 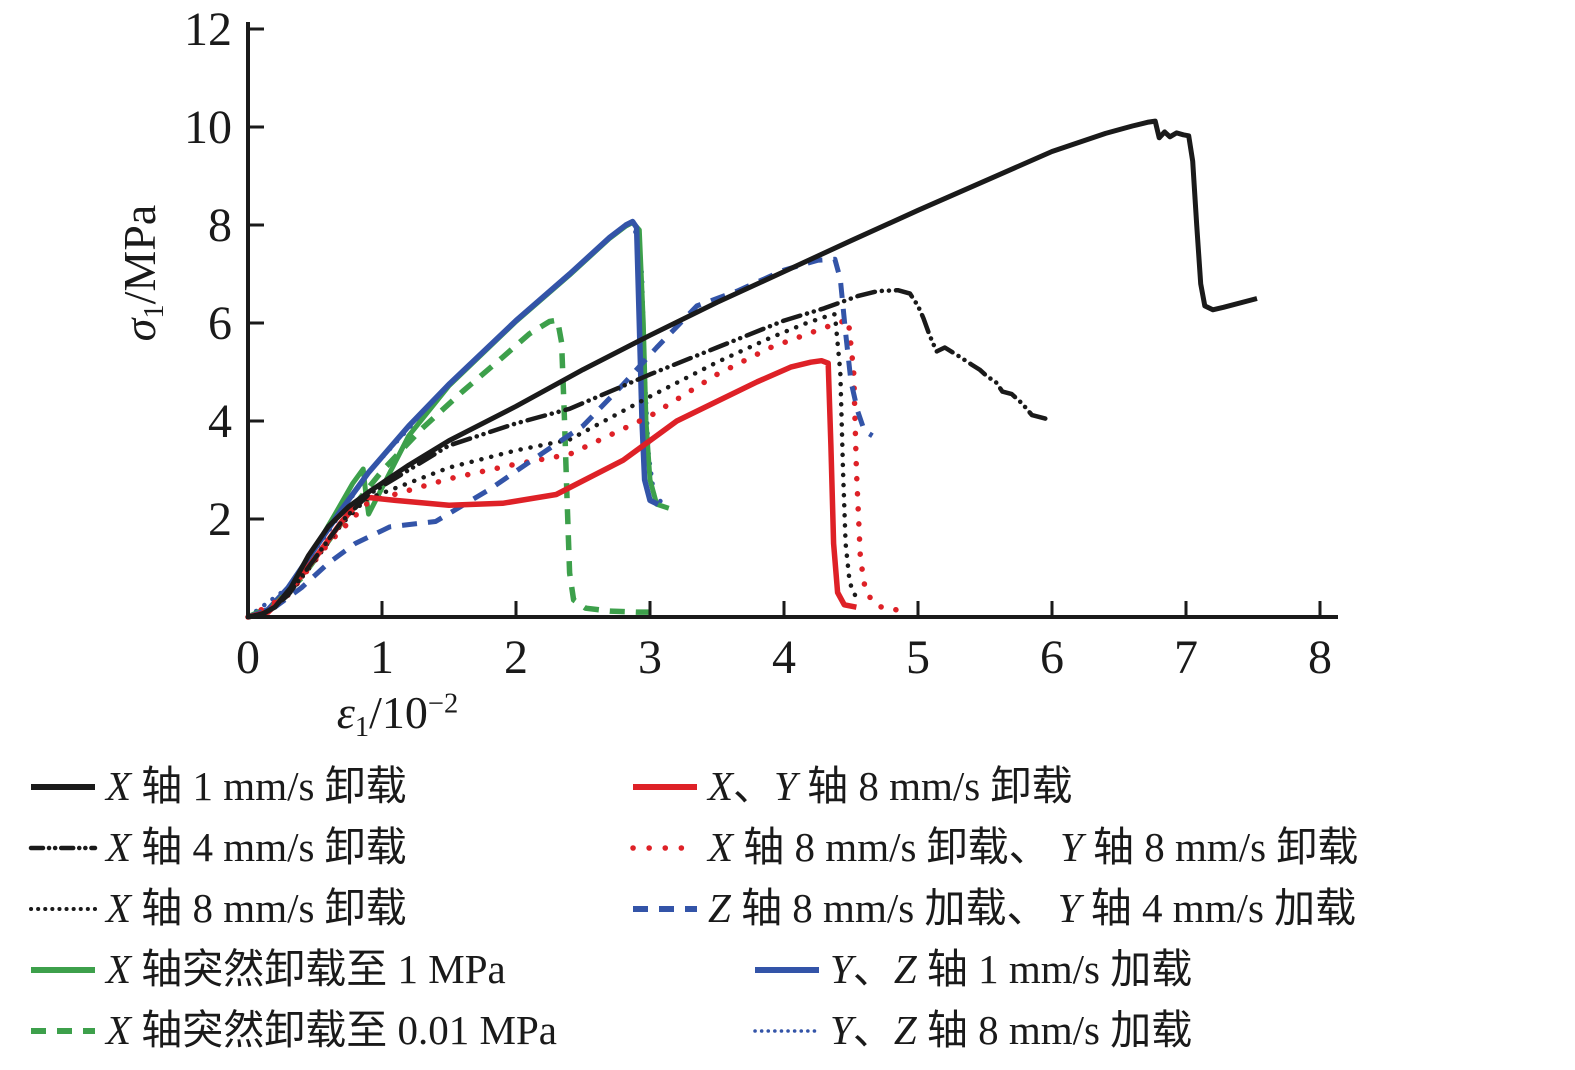 What do you see at coordinates (443, 704) in the screenshot?
I see `label-segment: −2` at bounding box center [443, 704].